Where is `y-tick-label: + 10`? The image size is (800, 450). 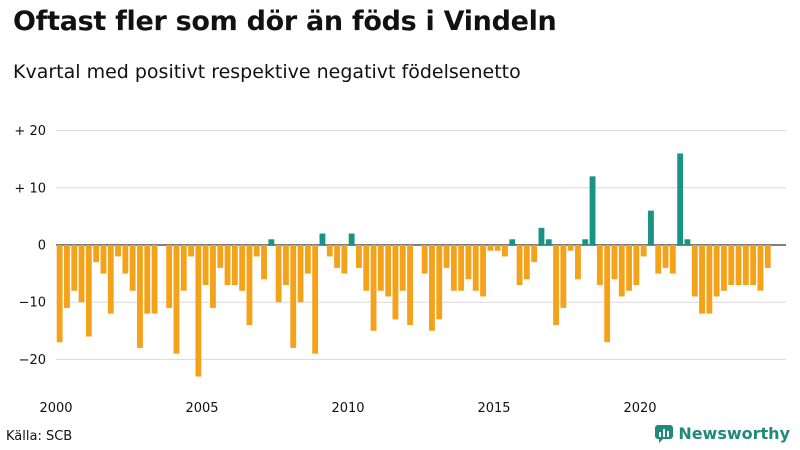 y-tick-label: + 10 is located at coordinates (30, 188).